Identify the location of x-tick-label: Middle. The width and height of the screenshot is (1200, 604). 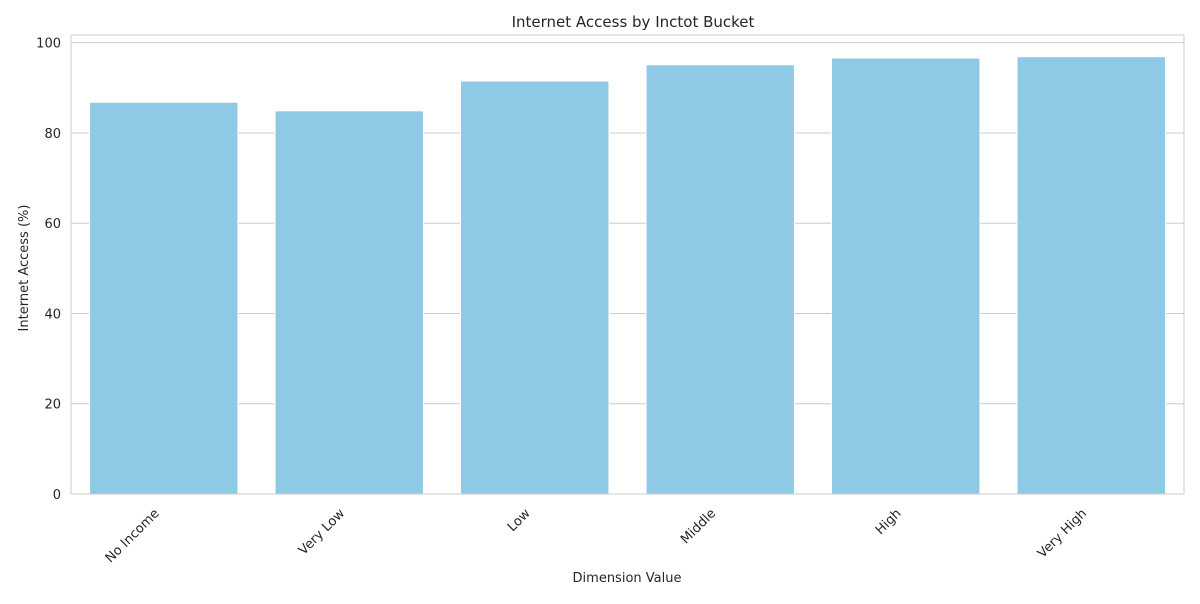
(698, 526).